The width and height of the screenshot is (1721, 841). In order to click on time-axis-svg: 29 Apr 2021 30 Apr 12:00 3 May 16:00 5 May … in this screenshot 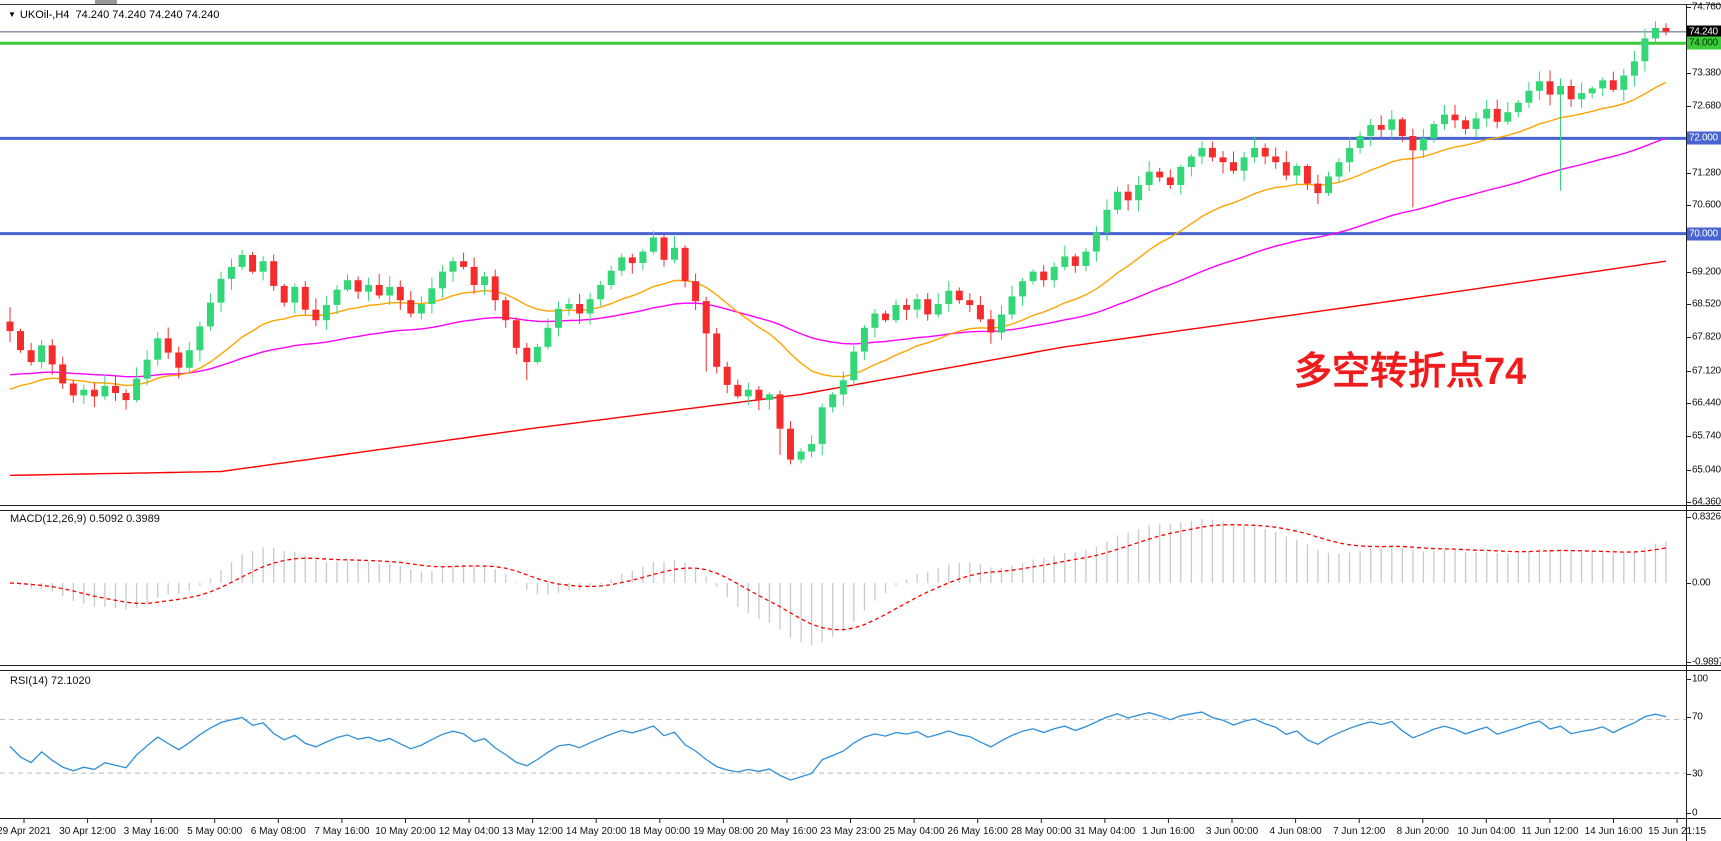, I will do `click(860, 830)`.